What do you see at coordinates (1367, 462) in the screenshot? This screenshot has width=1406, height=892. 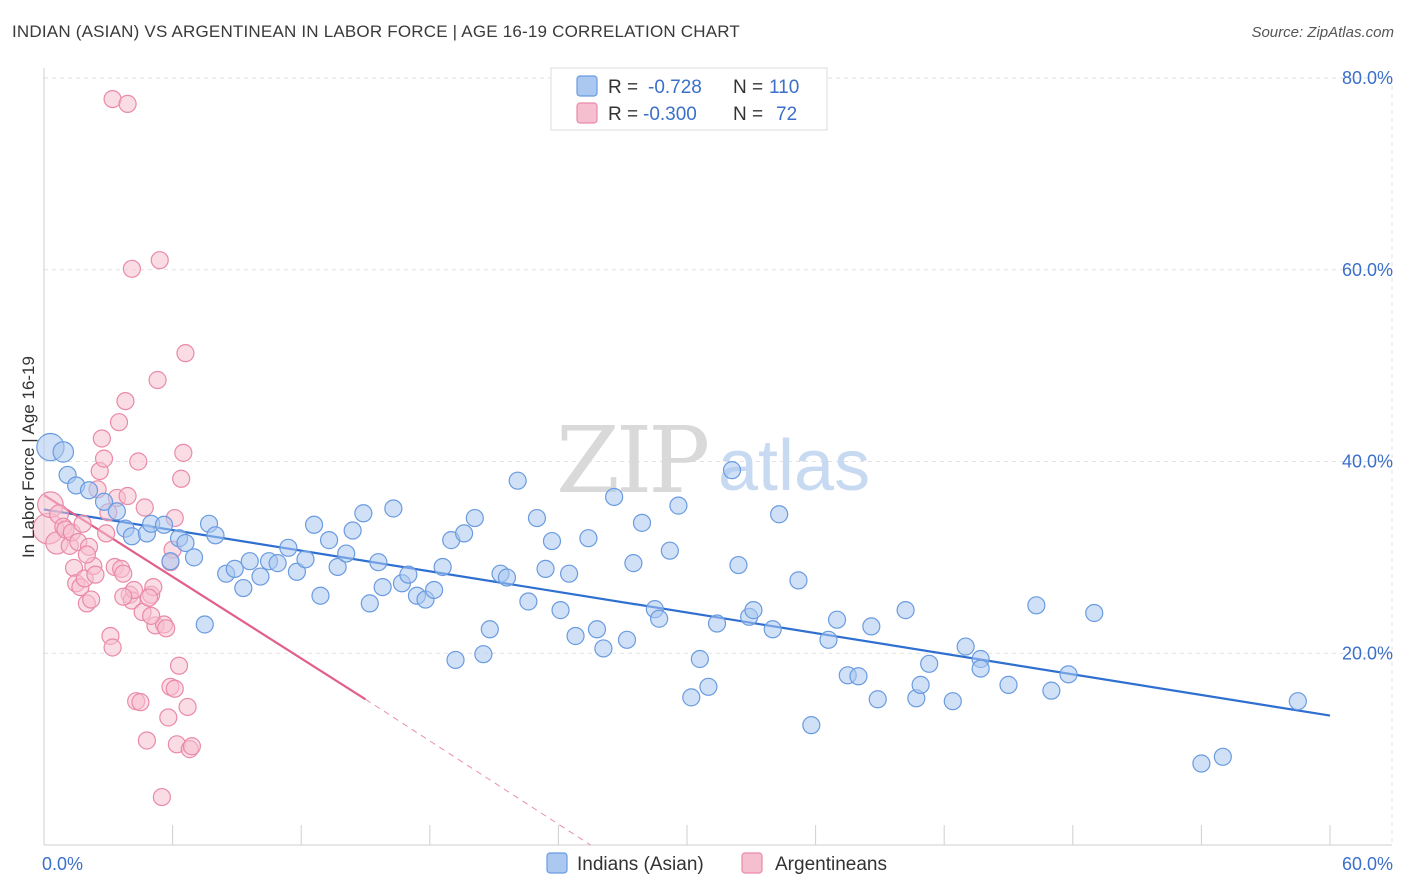 I see `y-tick-label-1: 40.0%` at bounding box center [1367, 462].